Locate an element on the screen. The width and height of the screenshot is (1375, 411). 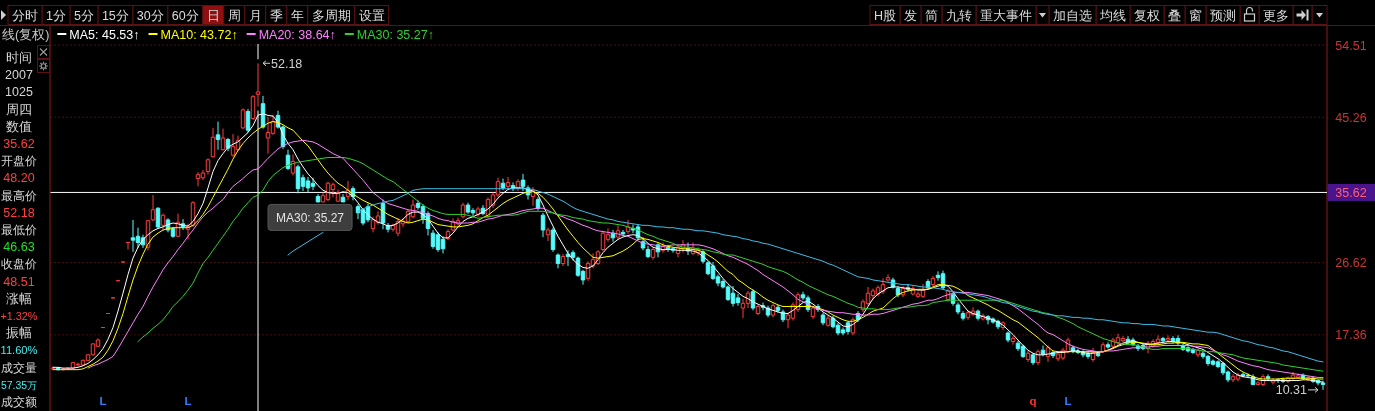
text: 涨幅 is located at coordinates (19, 298).